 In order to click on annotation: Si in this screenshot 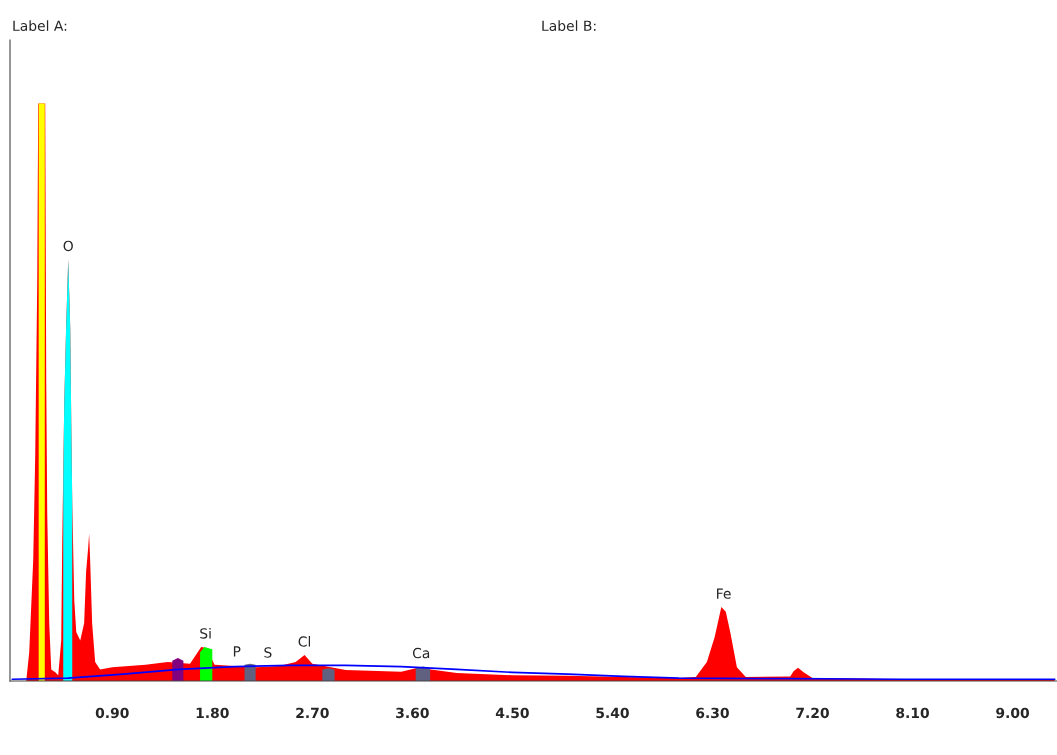, I will do `click(205, 633)`.